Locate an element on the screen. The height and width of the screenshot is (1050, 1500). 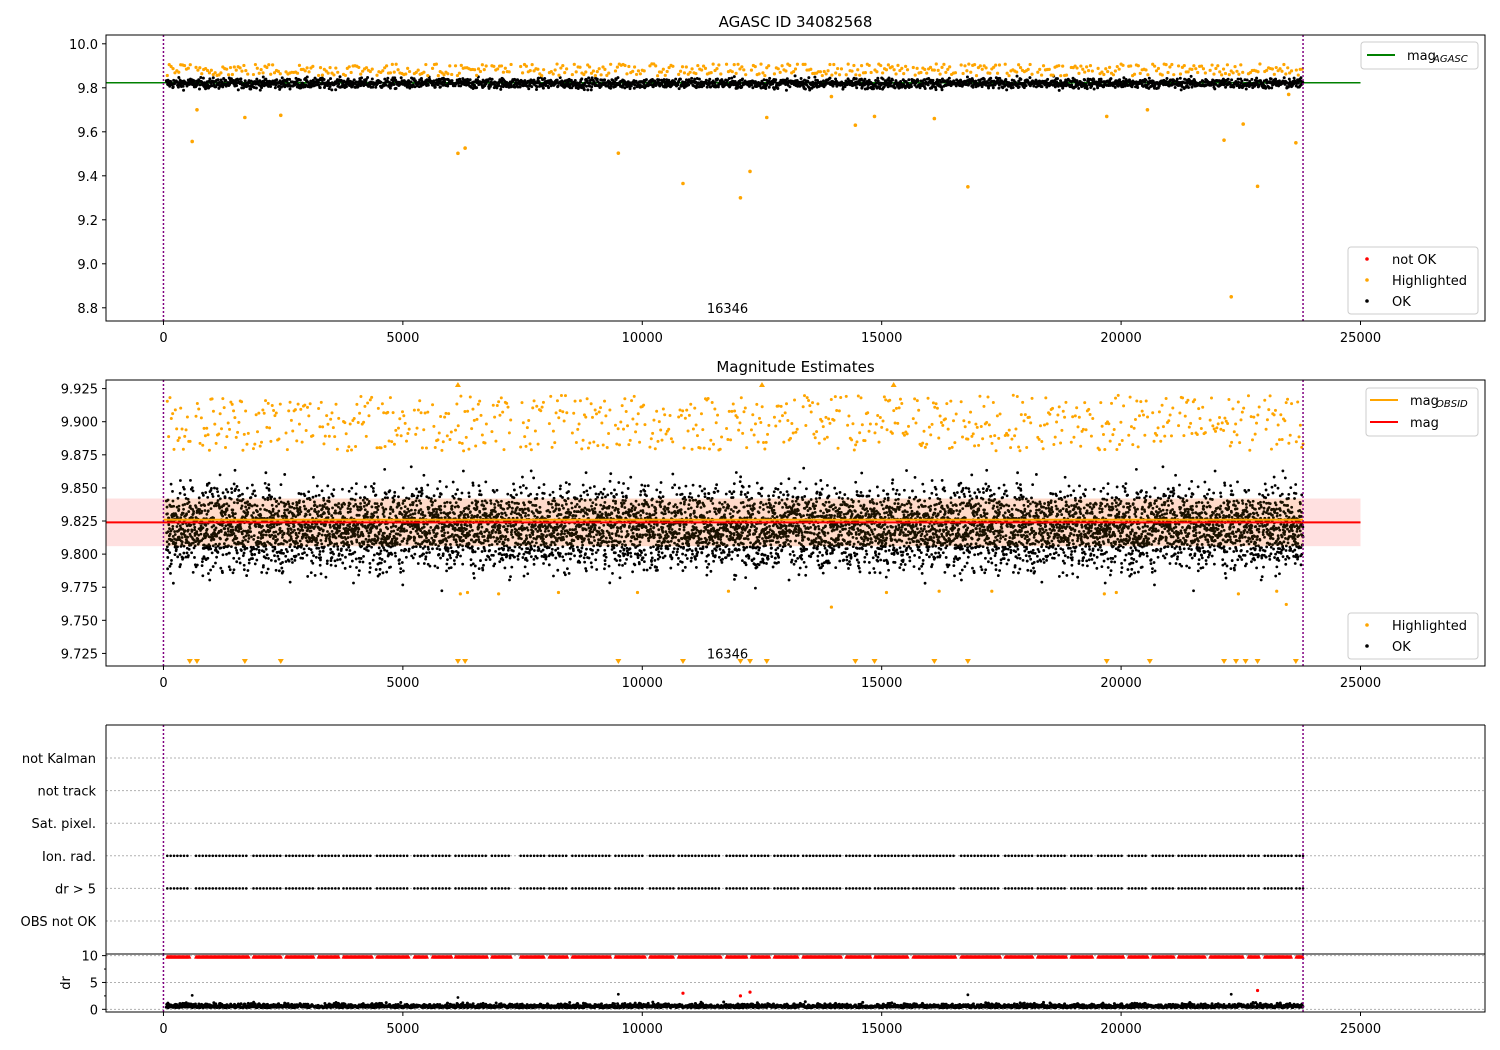
x-tick-label: 5000 is located at coordinates (402, 338).